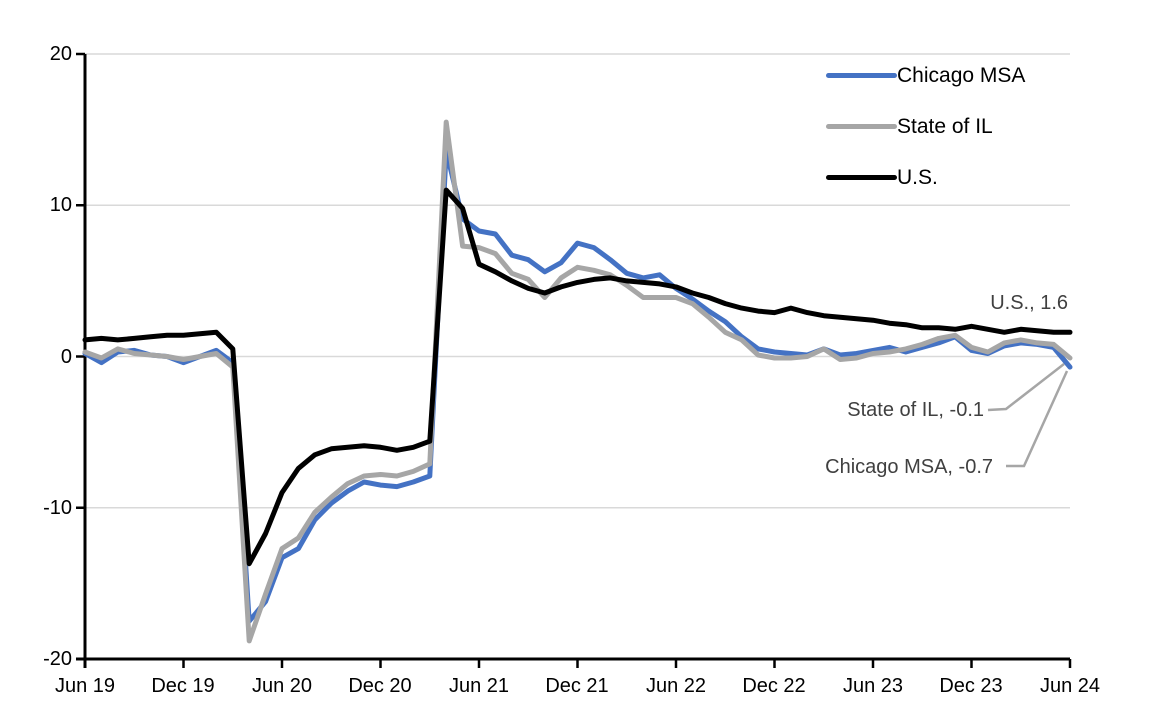  Describe the element at coordinates (945, 126) in the screenshot. I see `legend-label: State of IL` at that location.